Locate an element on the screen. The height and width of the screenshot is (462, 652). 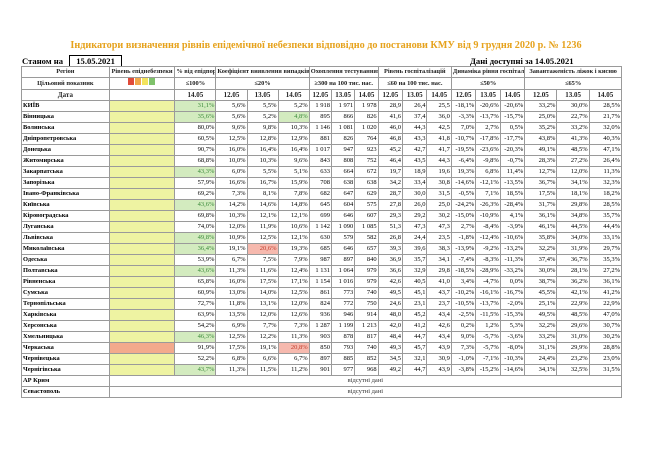
dyn-value: -10,6% is located at coordinates (512, 238).